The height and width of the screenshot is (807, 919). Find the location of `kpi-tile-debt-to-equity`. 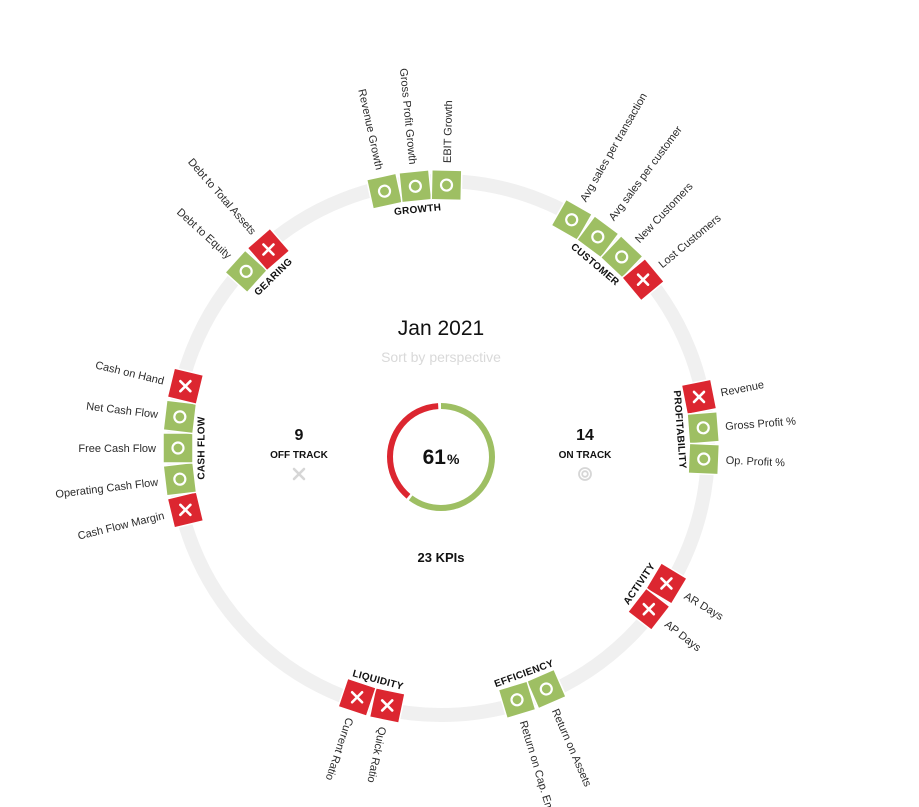

kpi-tile-debt-to-equity is located at coordinates (246, 271).